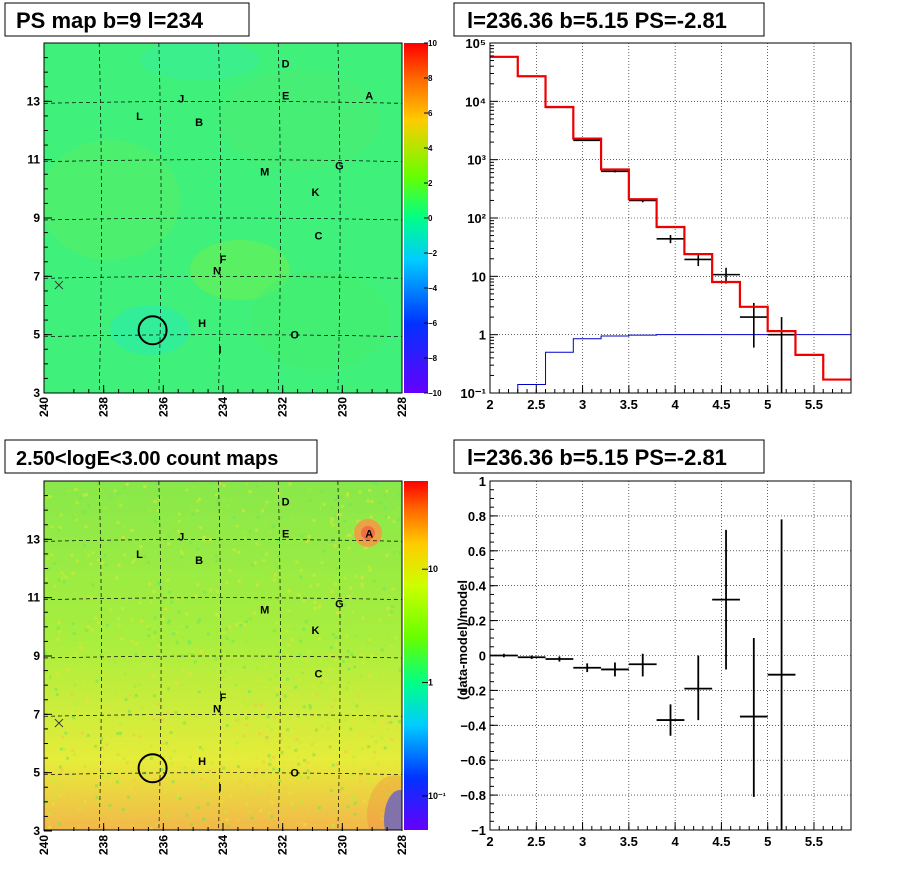 The image size is (898, 875). What do you see at coordinates (476, 160) in the screenshot?
I see `y-tick-label: 10³` at bounding box center [476, 160].